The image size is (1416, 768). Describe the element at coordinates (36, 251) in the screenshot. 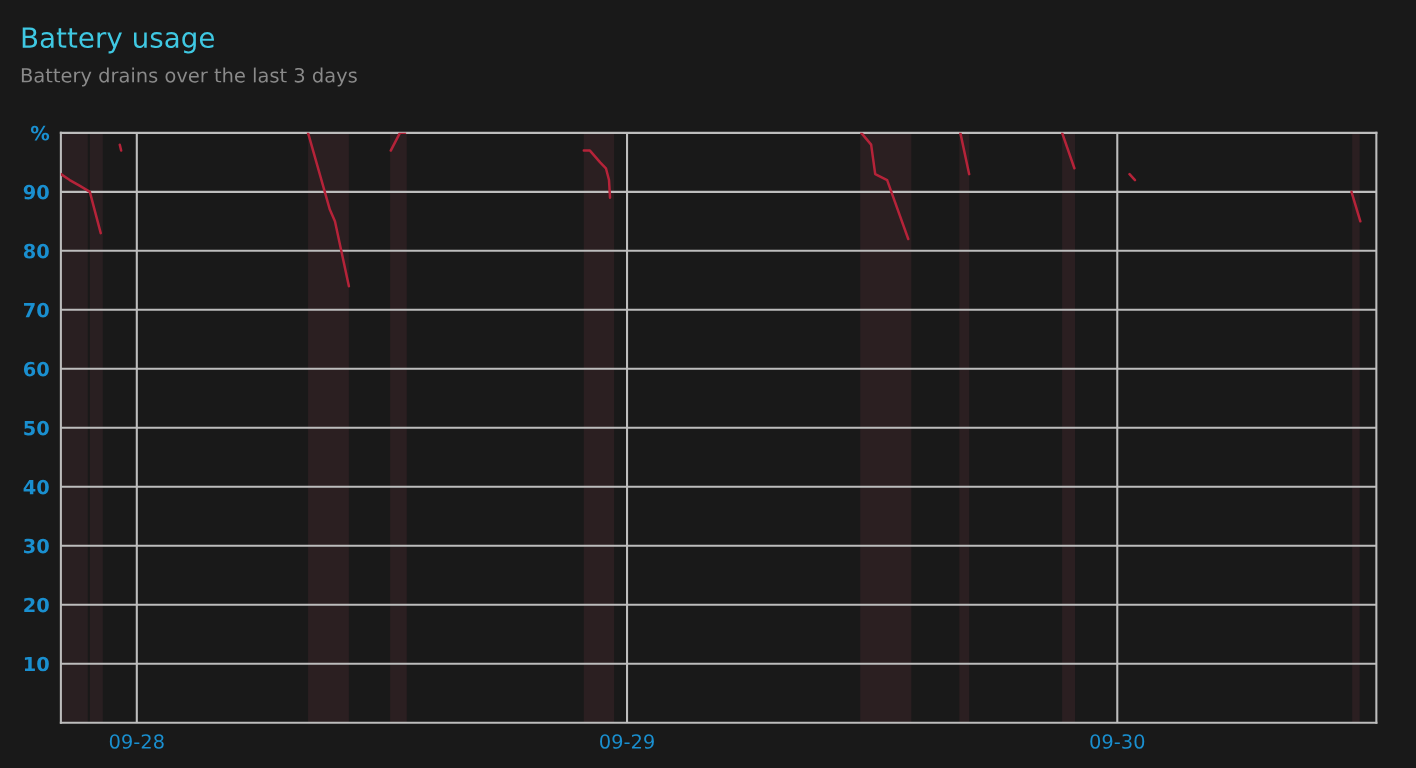

I see `y-tick-label: 80` at that location.